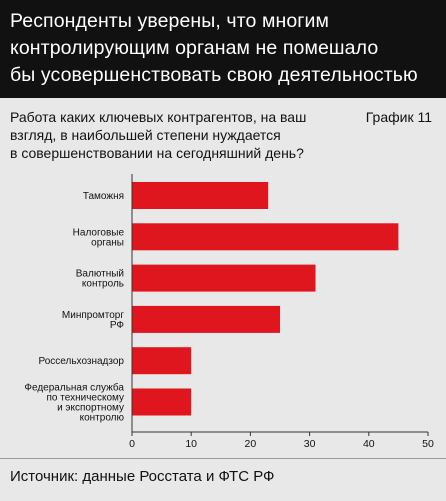 The image size is (446, 501). What do you see at coordinates (103, 284) in the screenshot?
I see `category-label-2-1: контроль` at bounding box center [103, 284].